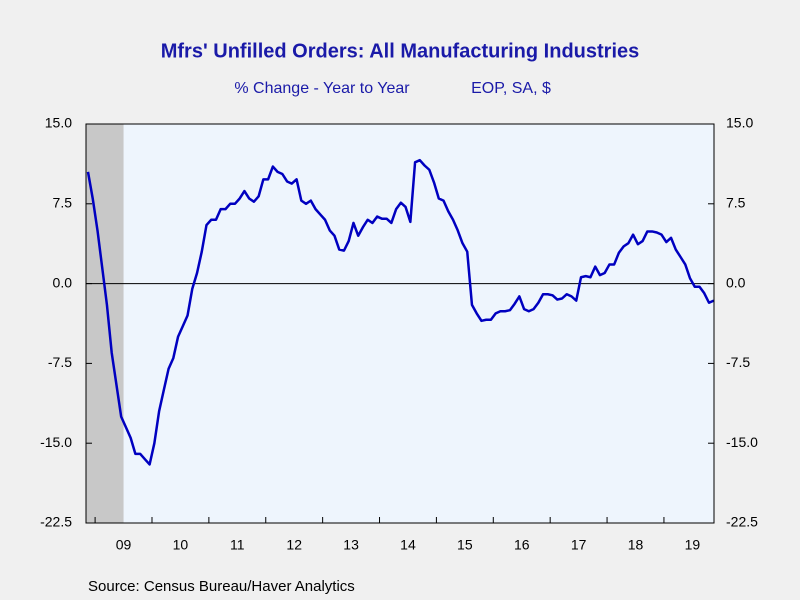  What do you see at coordinates (351, 545) in the screenshot?
I see `x-tick-label: 13` at bounding box center [351, 545].